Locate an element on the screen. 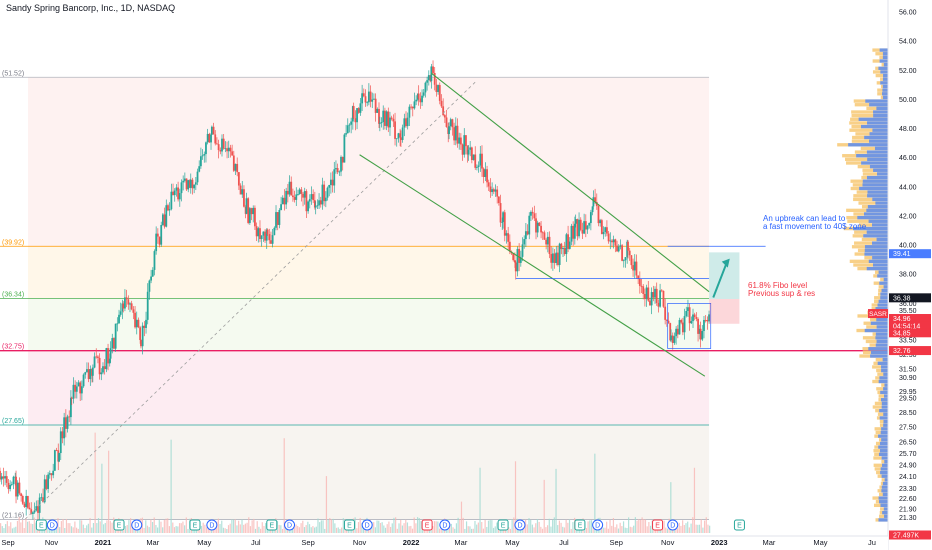  dividend-marker is located at coordinates (290, 525).